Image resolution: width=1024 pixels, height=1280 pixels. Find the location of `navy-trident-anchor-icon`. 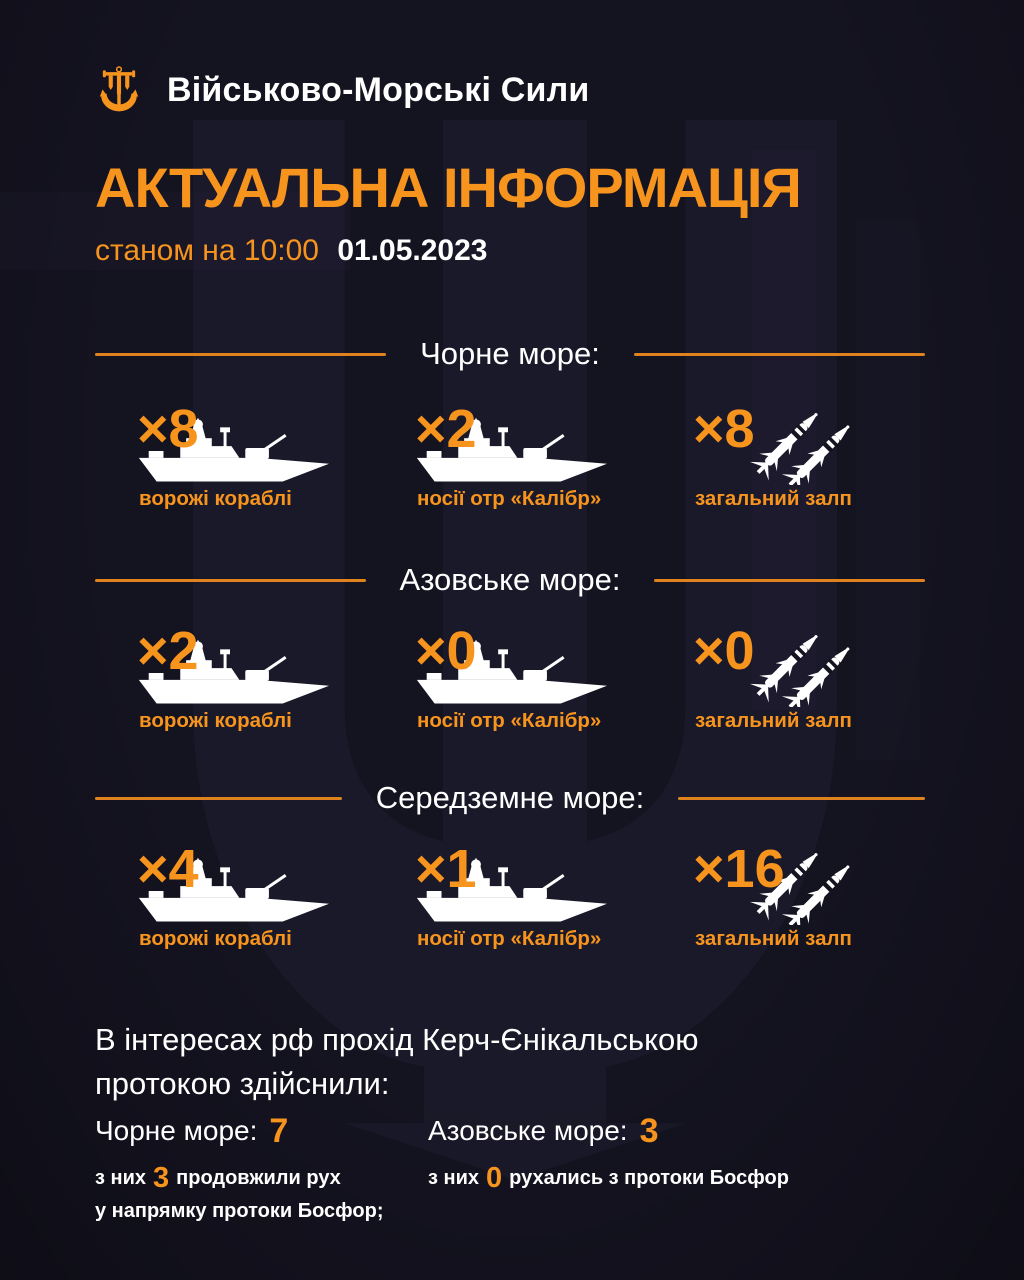

navy-trident-anchor-icon is located at coordinates (119, 90).